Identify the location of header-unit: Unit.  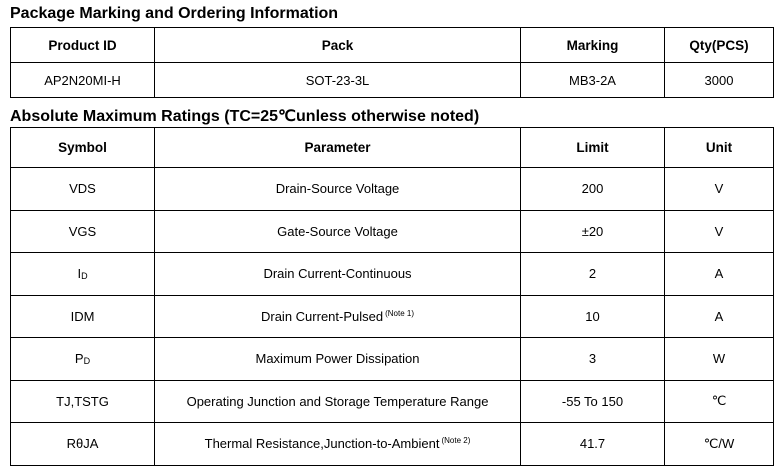
(719, 147).